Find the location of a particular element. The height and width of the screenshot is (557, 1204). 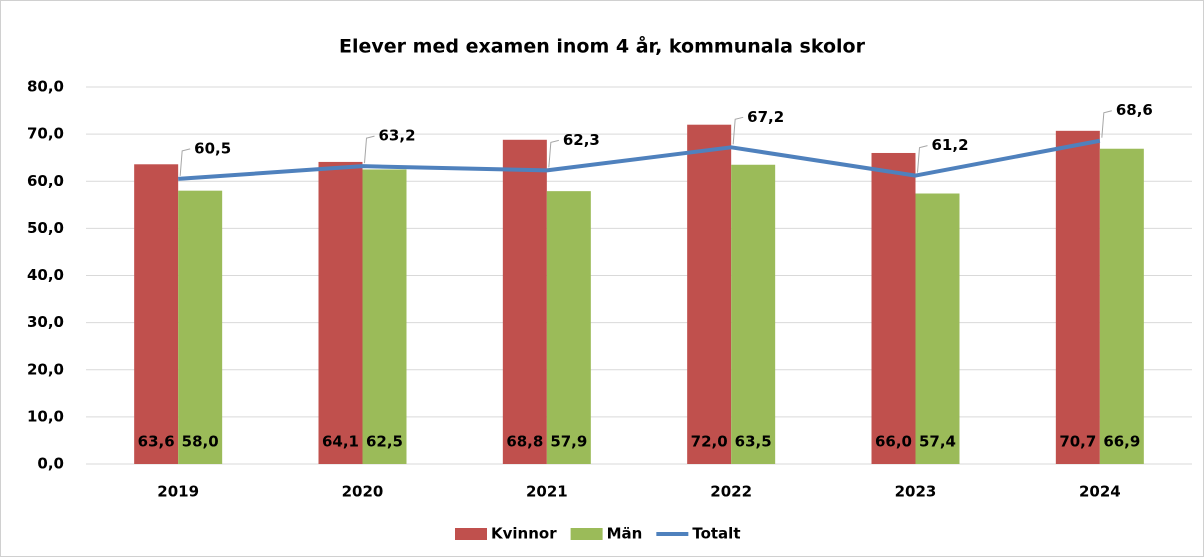

x-tick-label: 2024 is located at coordinates (1100, 492).